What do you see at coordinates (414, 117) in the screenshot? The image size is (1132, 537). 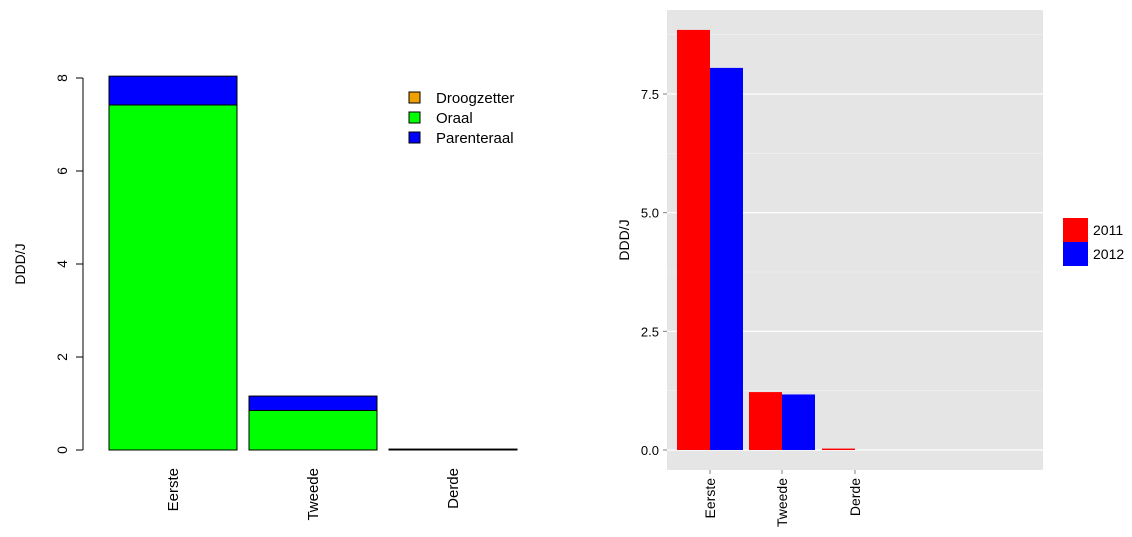 I see `left-legend-swatch-oraal` at bounding box center [414, 117].